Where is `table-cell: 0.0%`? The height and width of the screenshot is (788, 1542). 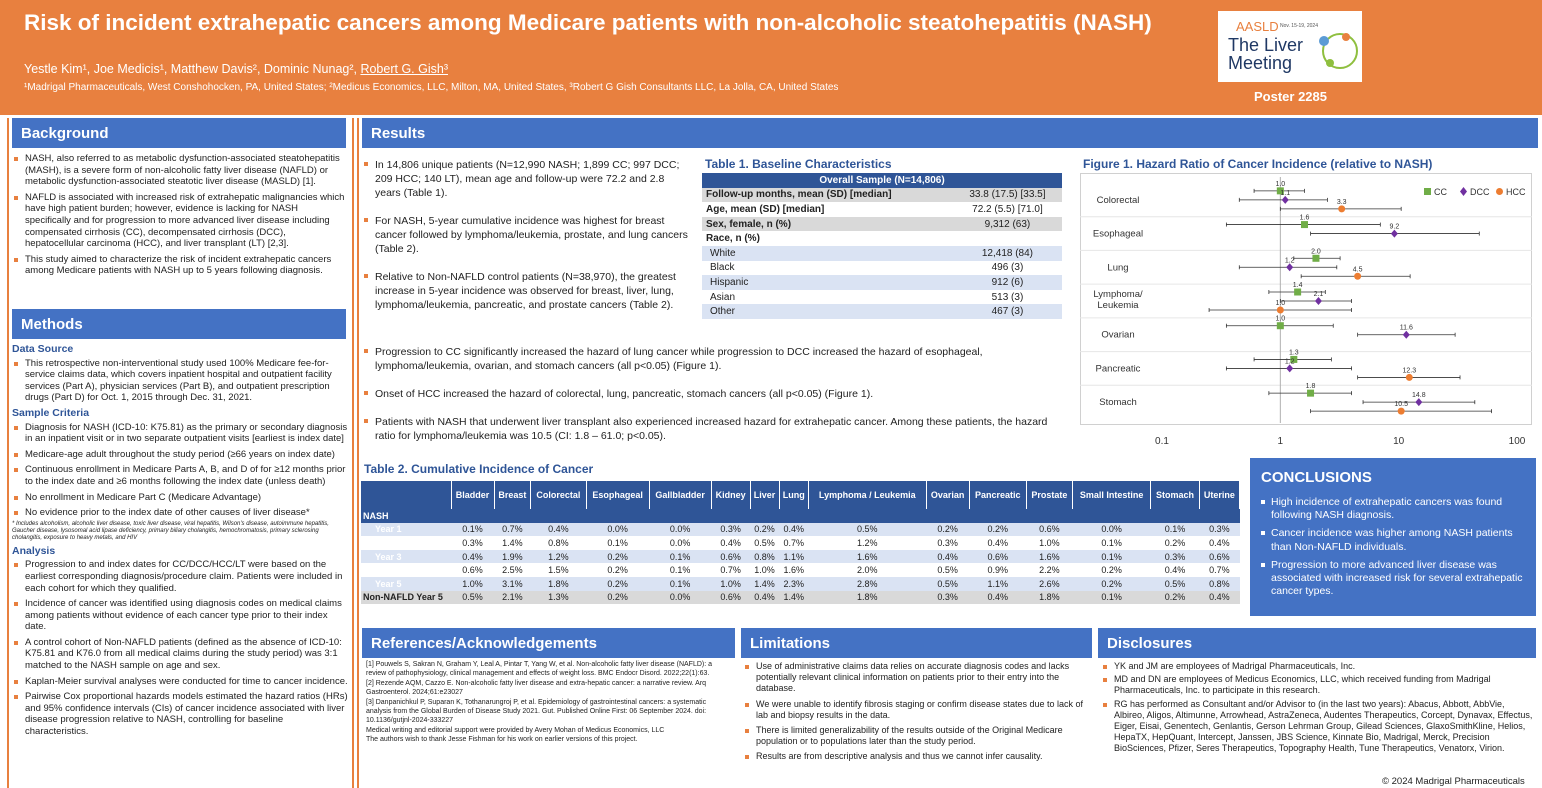
table-cell: 0.0% is located at coordinates (1111, 529).